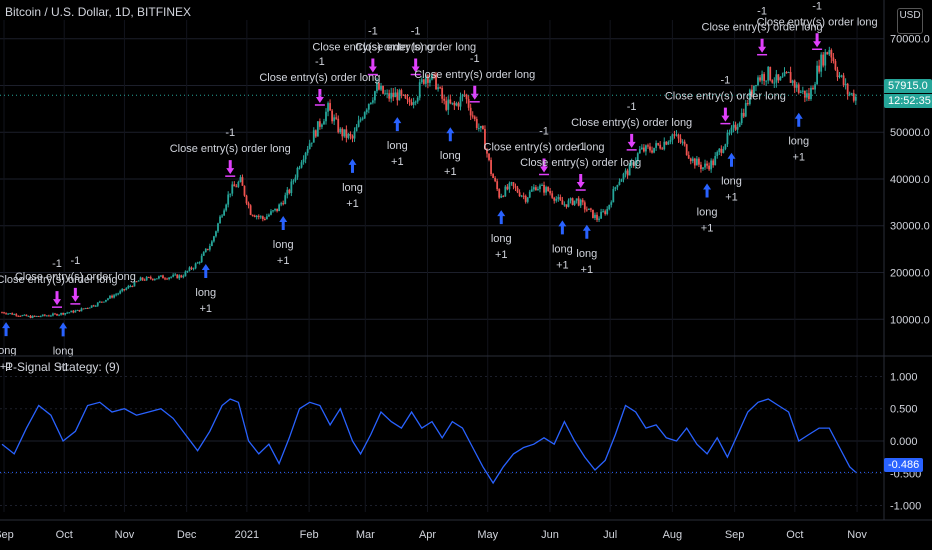  I want to click on y-tick-label: 70000.0, so click(910, 40).